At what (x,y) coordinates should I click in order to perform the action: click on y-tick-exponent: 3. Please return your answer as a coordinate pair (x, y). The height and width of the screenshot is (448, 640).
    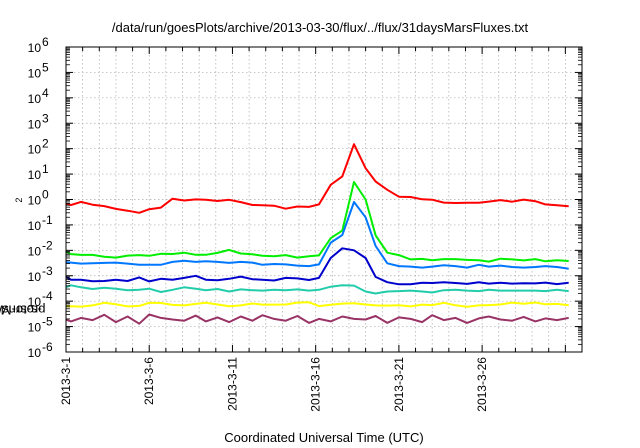
    Looking at the image, I should click on (45, 118).